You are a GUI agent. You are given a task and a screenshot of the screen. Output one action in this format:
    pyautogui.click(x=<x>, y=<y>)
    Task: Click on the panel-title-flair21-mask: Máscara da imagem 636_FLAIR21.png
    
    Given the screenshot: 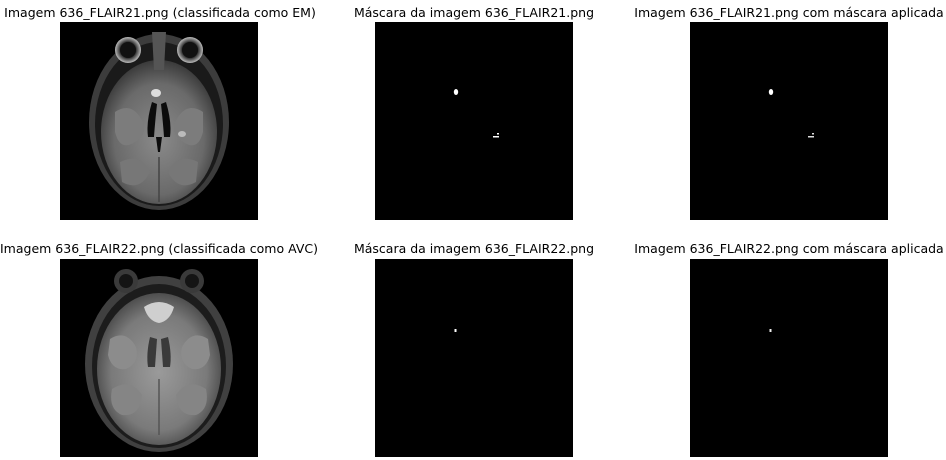 What is the action you would take?
    pyautogui.click(x=474, y=13)
    